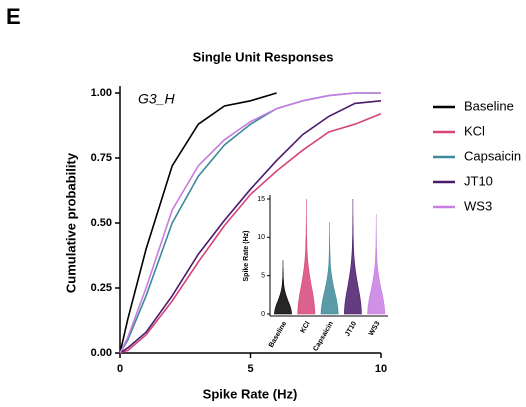 This screenshot has height=407, width=526. Describe the element at coordinates (323, 336) in the screenshot. I see `inset-x-tick-label: Capsaicin` at that location.